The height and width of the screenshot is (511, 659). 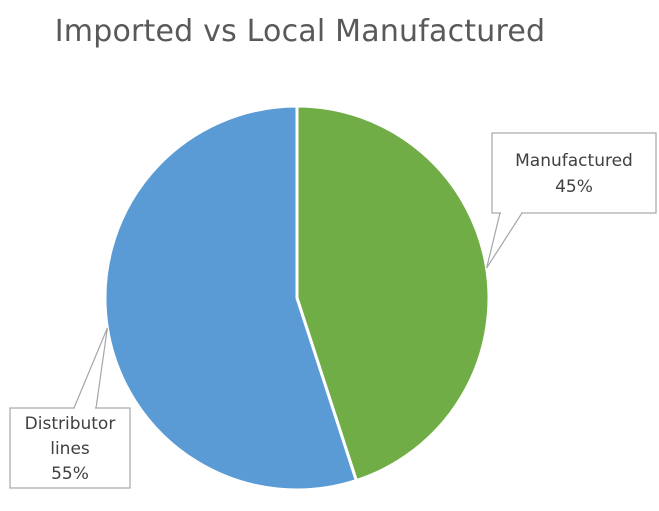 What do you see at coordinates (70, 474) in the screenshot?
I see `data-label-distributor-lines-line-3: 55%` at bounding box center [70, 474].